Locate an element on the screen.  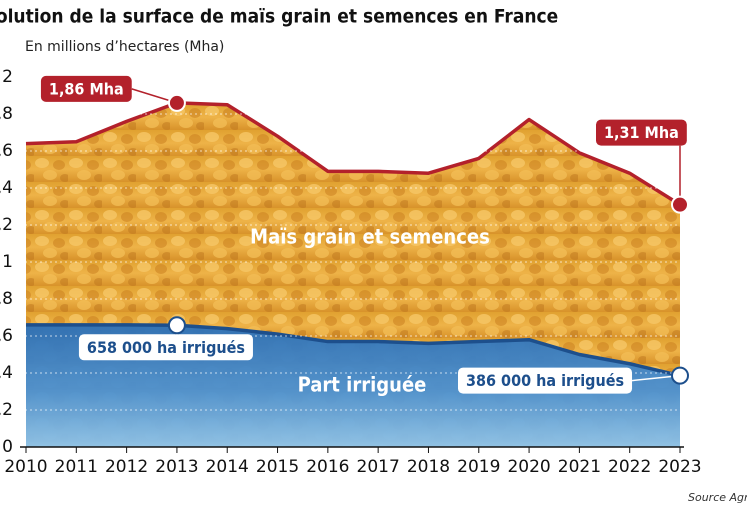
x-tick-label: 2014 is located at coordinates (227, 467).